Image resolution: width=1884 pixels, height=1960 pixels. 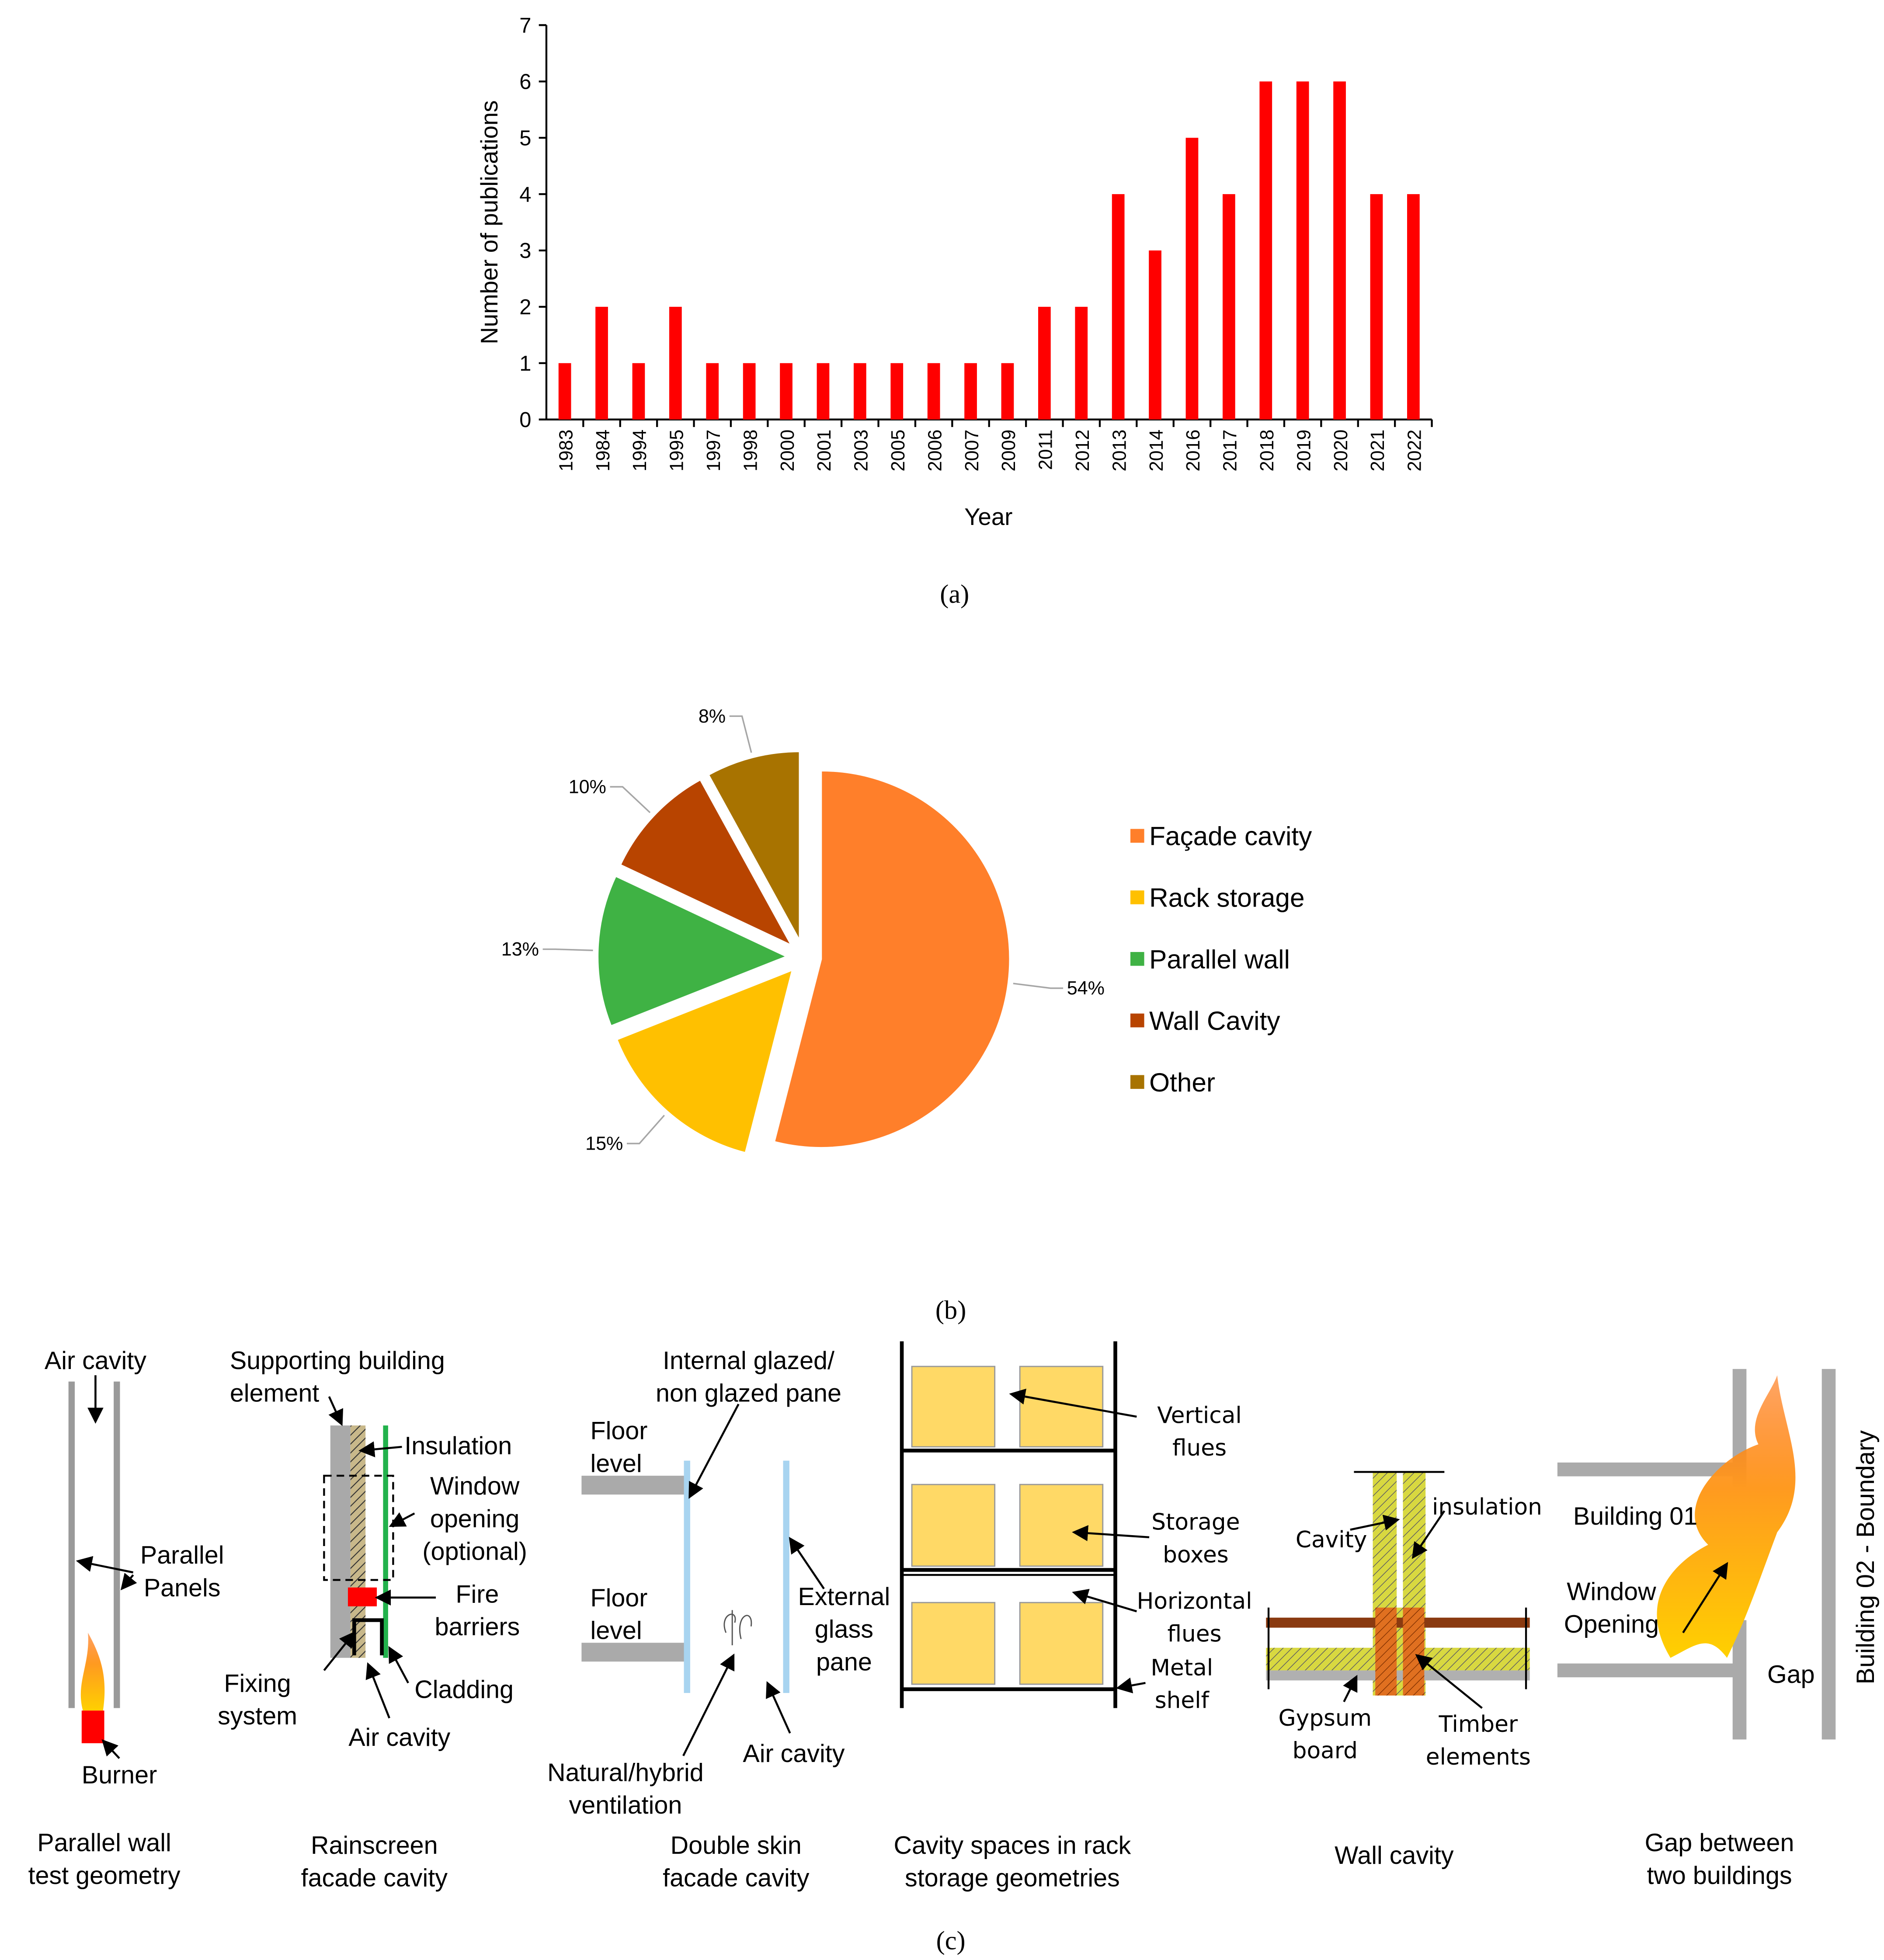 I want to click on diagram-label: Opening, so click(x=1611, y=1624).